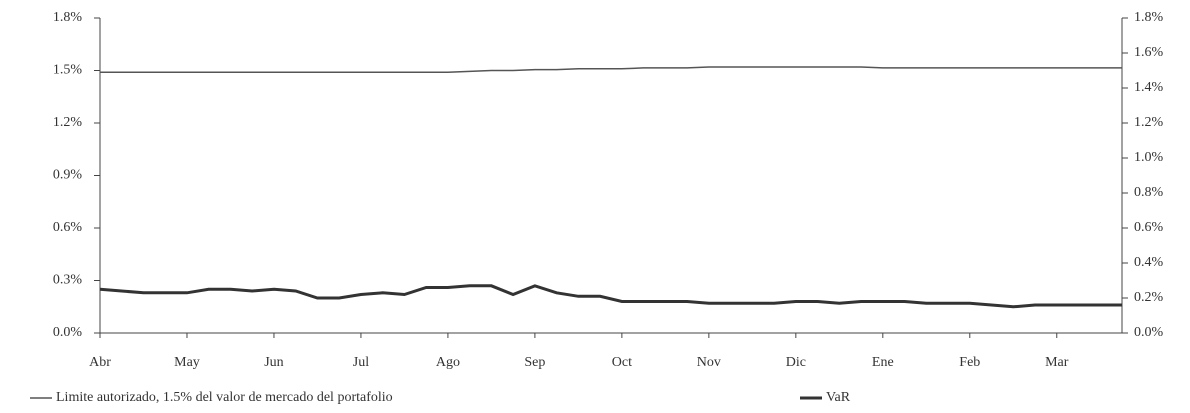 This screenshot has width=1190, height=413. What do you see at coordinates (969, 362) in the screenshot?
I see `x-tick-label: Feb` at bounding box center [969, 362].